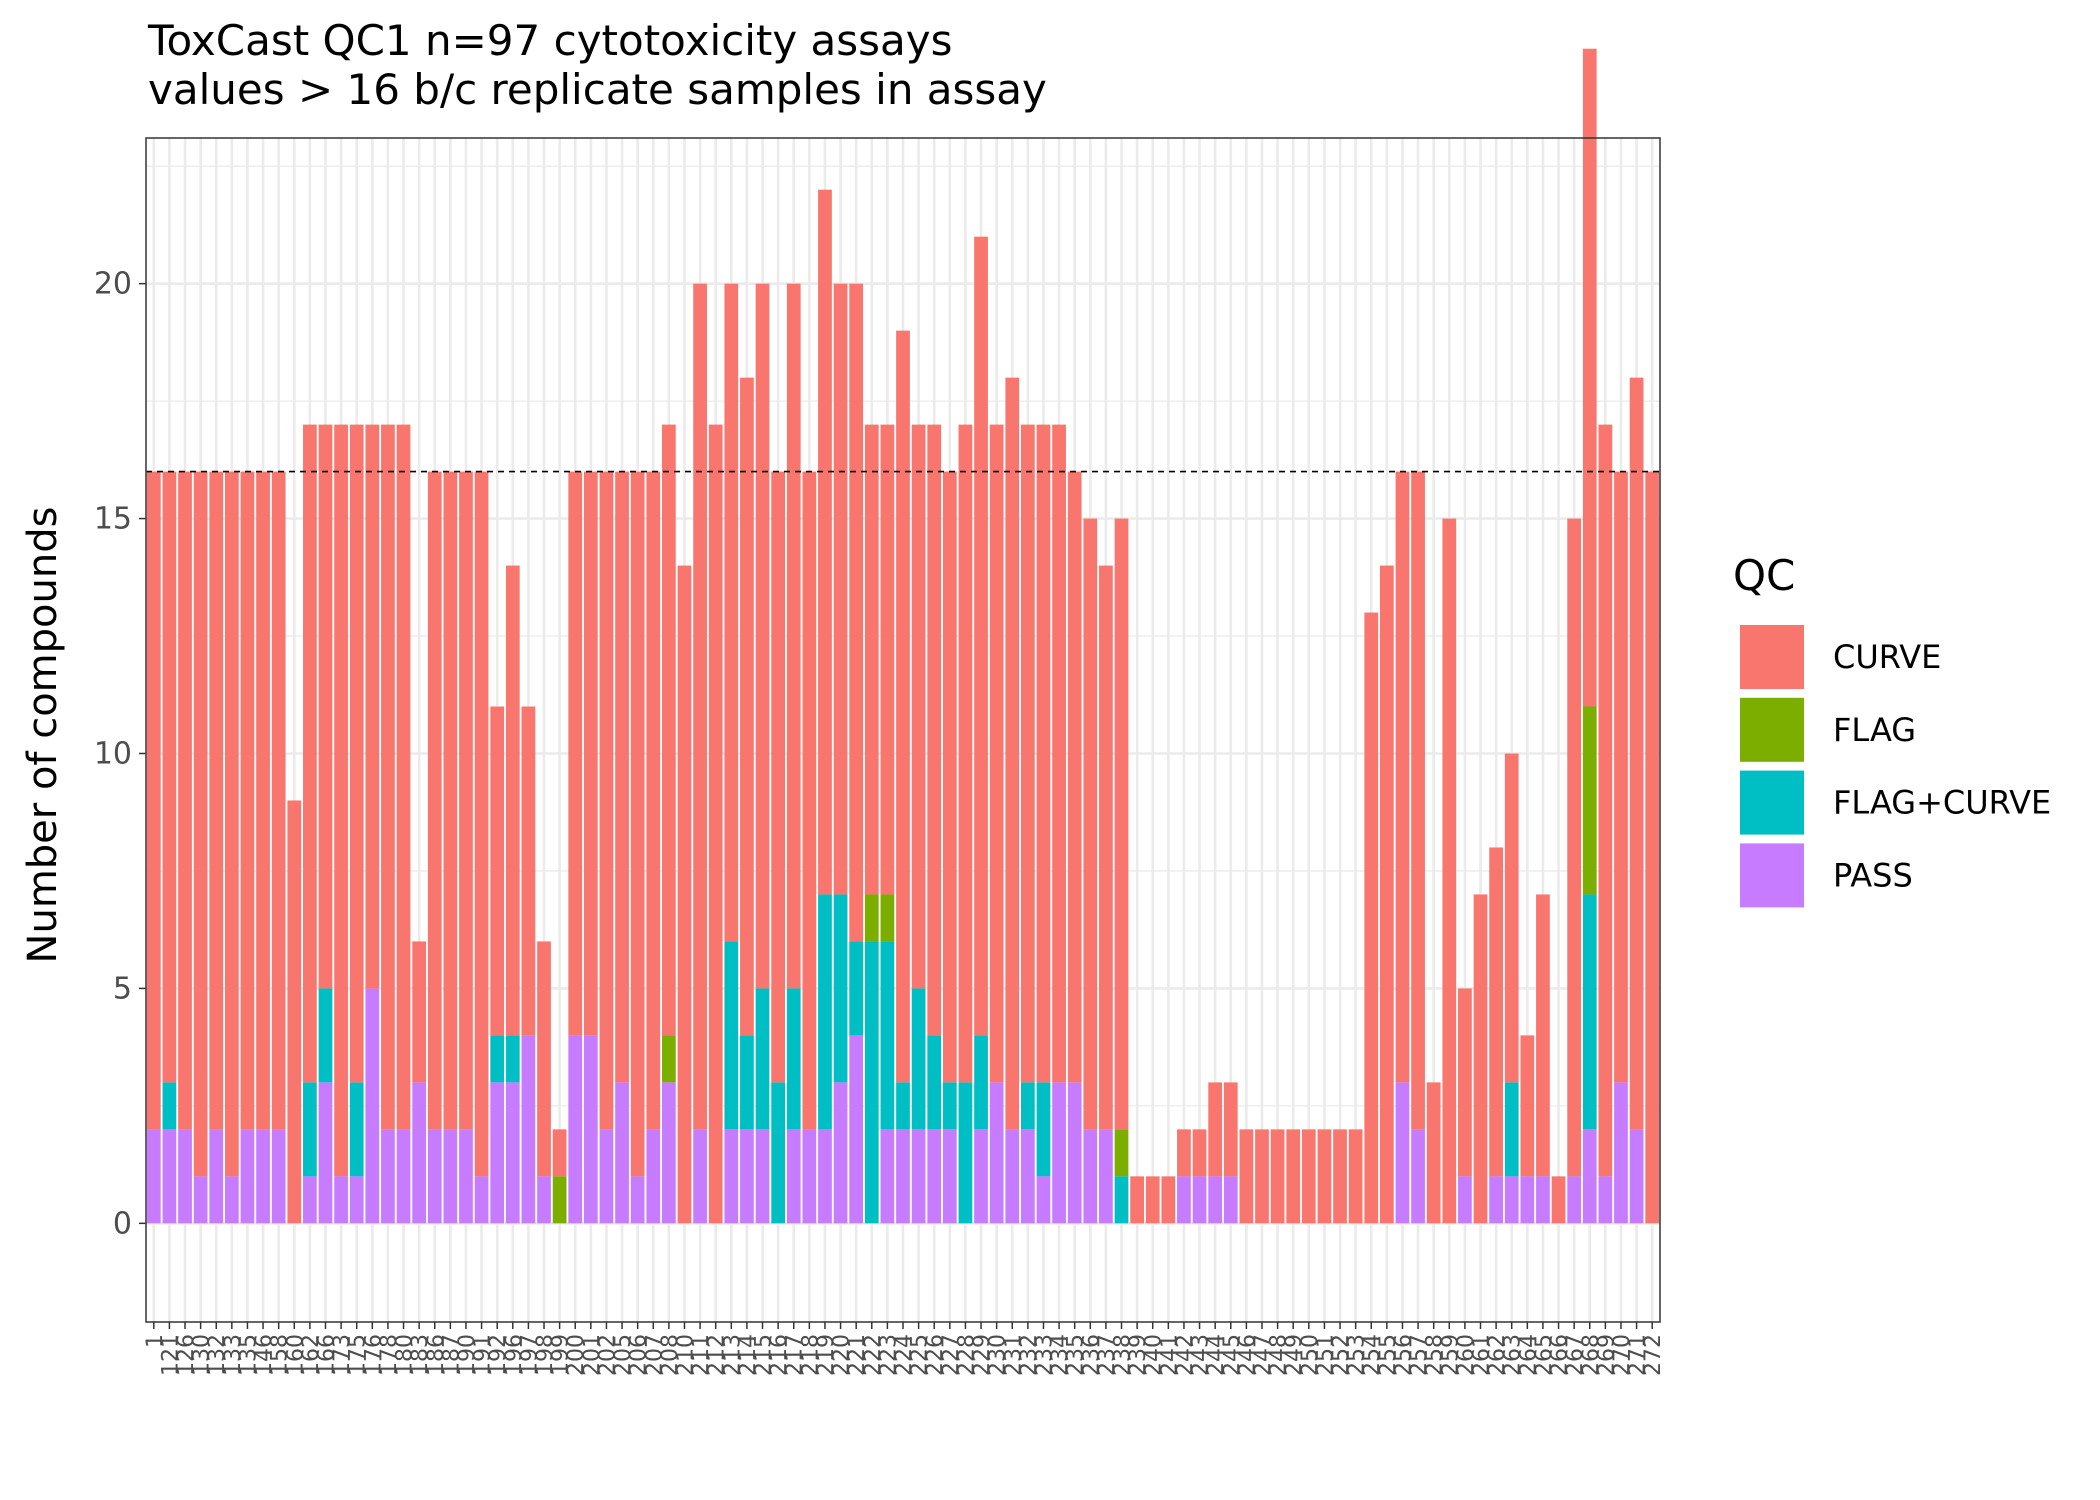 Image resolution: width=2100 pixels, height=1500 pixels. Describe the element at coordinates (1942, 803) in the screenshot. I see `legend-label: FLAG+CURVE` at that location.